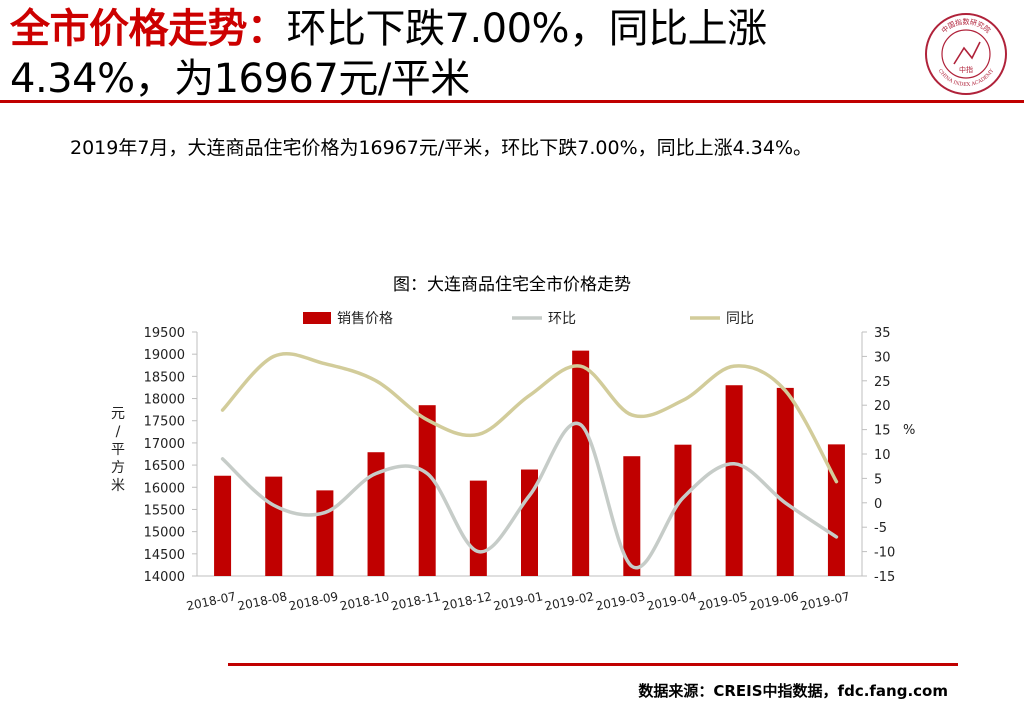  I want to click on legend-label: 销售价格, so click(365, 319).